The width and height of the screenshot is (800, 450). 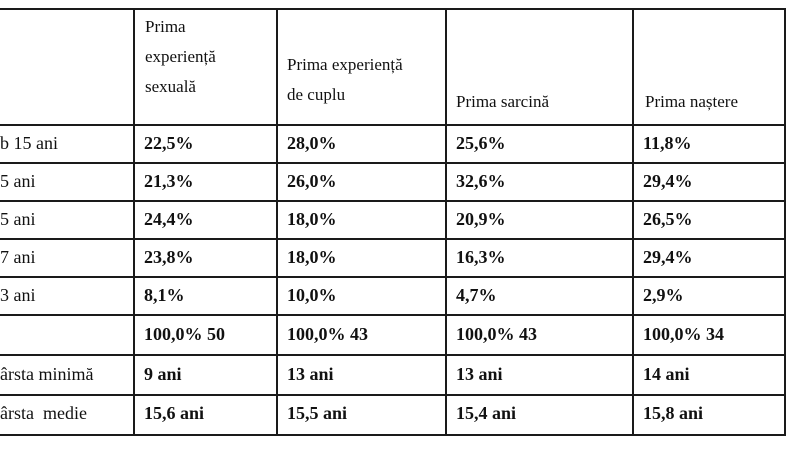 What do you see at coordinates (18, 295) in the screenshot?
I see `row-label: 3 ani` at bounding box center [18, 295].